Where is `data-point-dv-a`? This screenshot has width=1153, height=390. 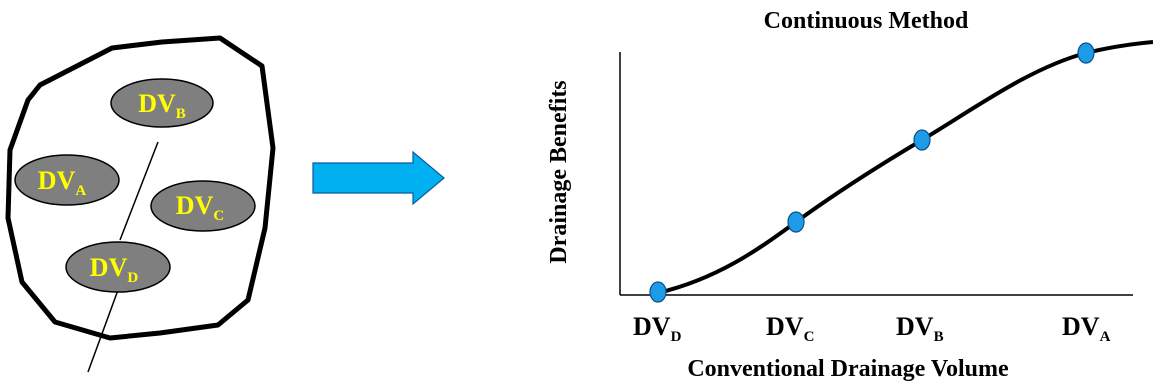 data-point-dv-a is located at coordinates (1086, 53).